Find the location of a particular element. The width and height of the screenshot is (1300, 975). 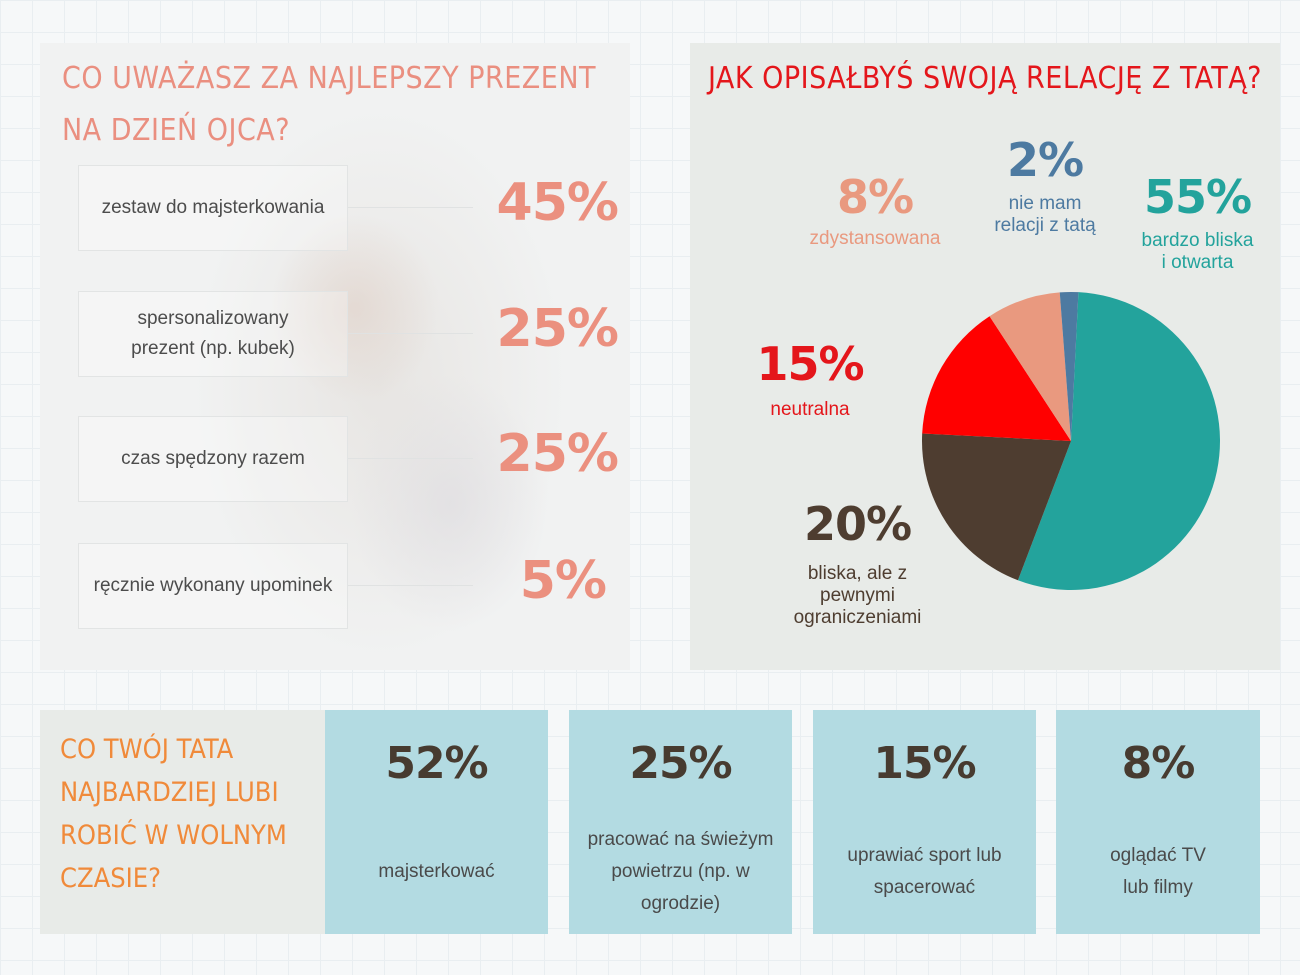

hobby-card: 15% uprawiać sport lub spacerować is located at coordinates (924, 822).